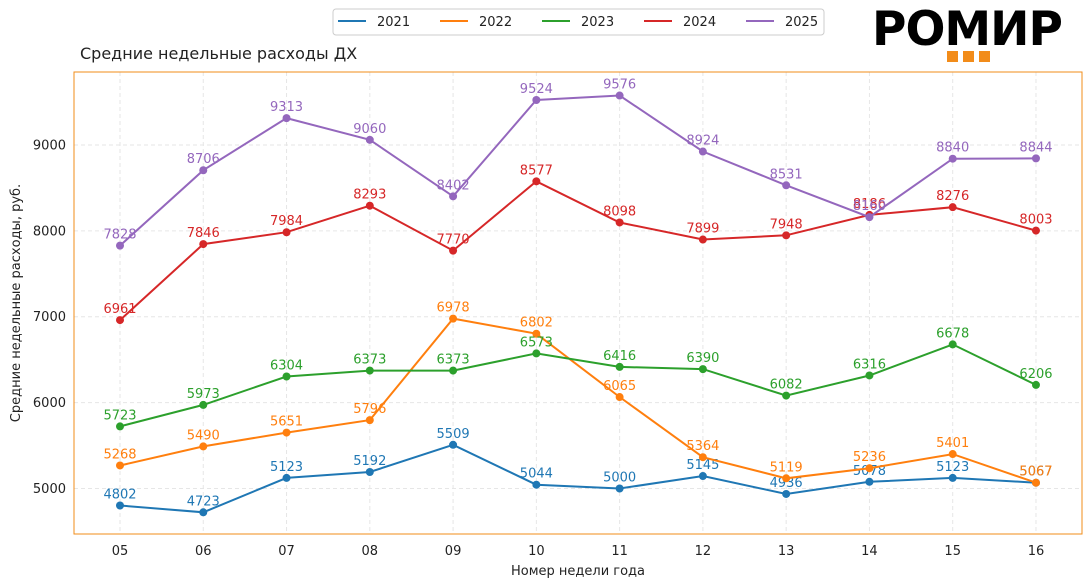 The height and width of the screenshot is (587, 1091). What do you see at coordinates (49, 145) in the screenshot?
I see `y-tick-label: 9000` at bounding box center [49, 145].